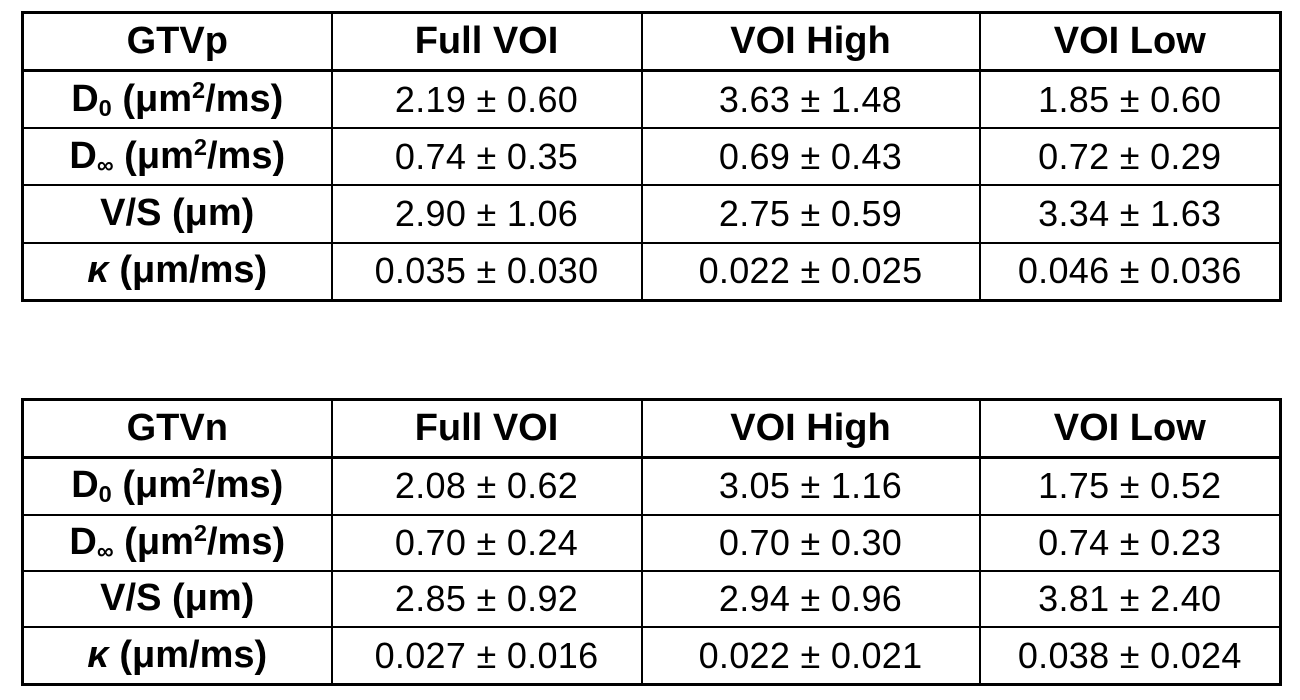  What do you see at coordinates (1130, 599) in the screenshot?
I see `gtvn-vs-voi-low-value: 3.81 ± 2.40` at bounding box center [1130, 599].